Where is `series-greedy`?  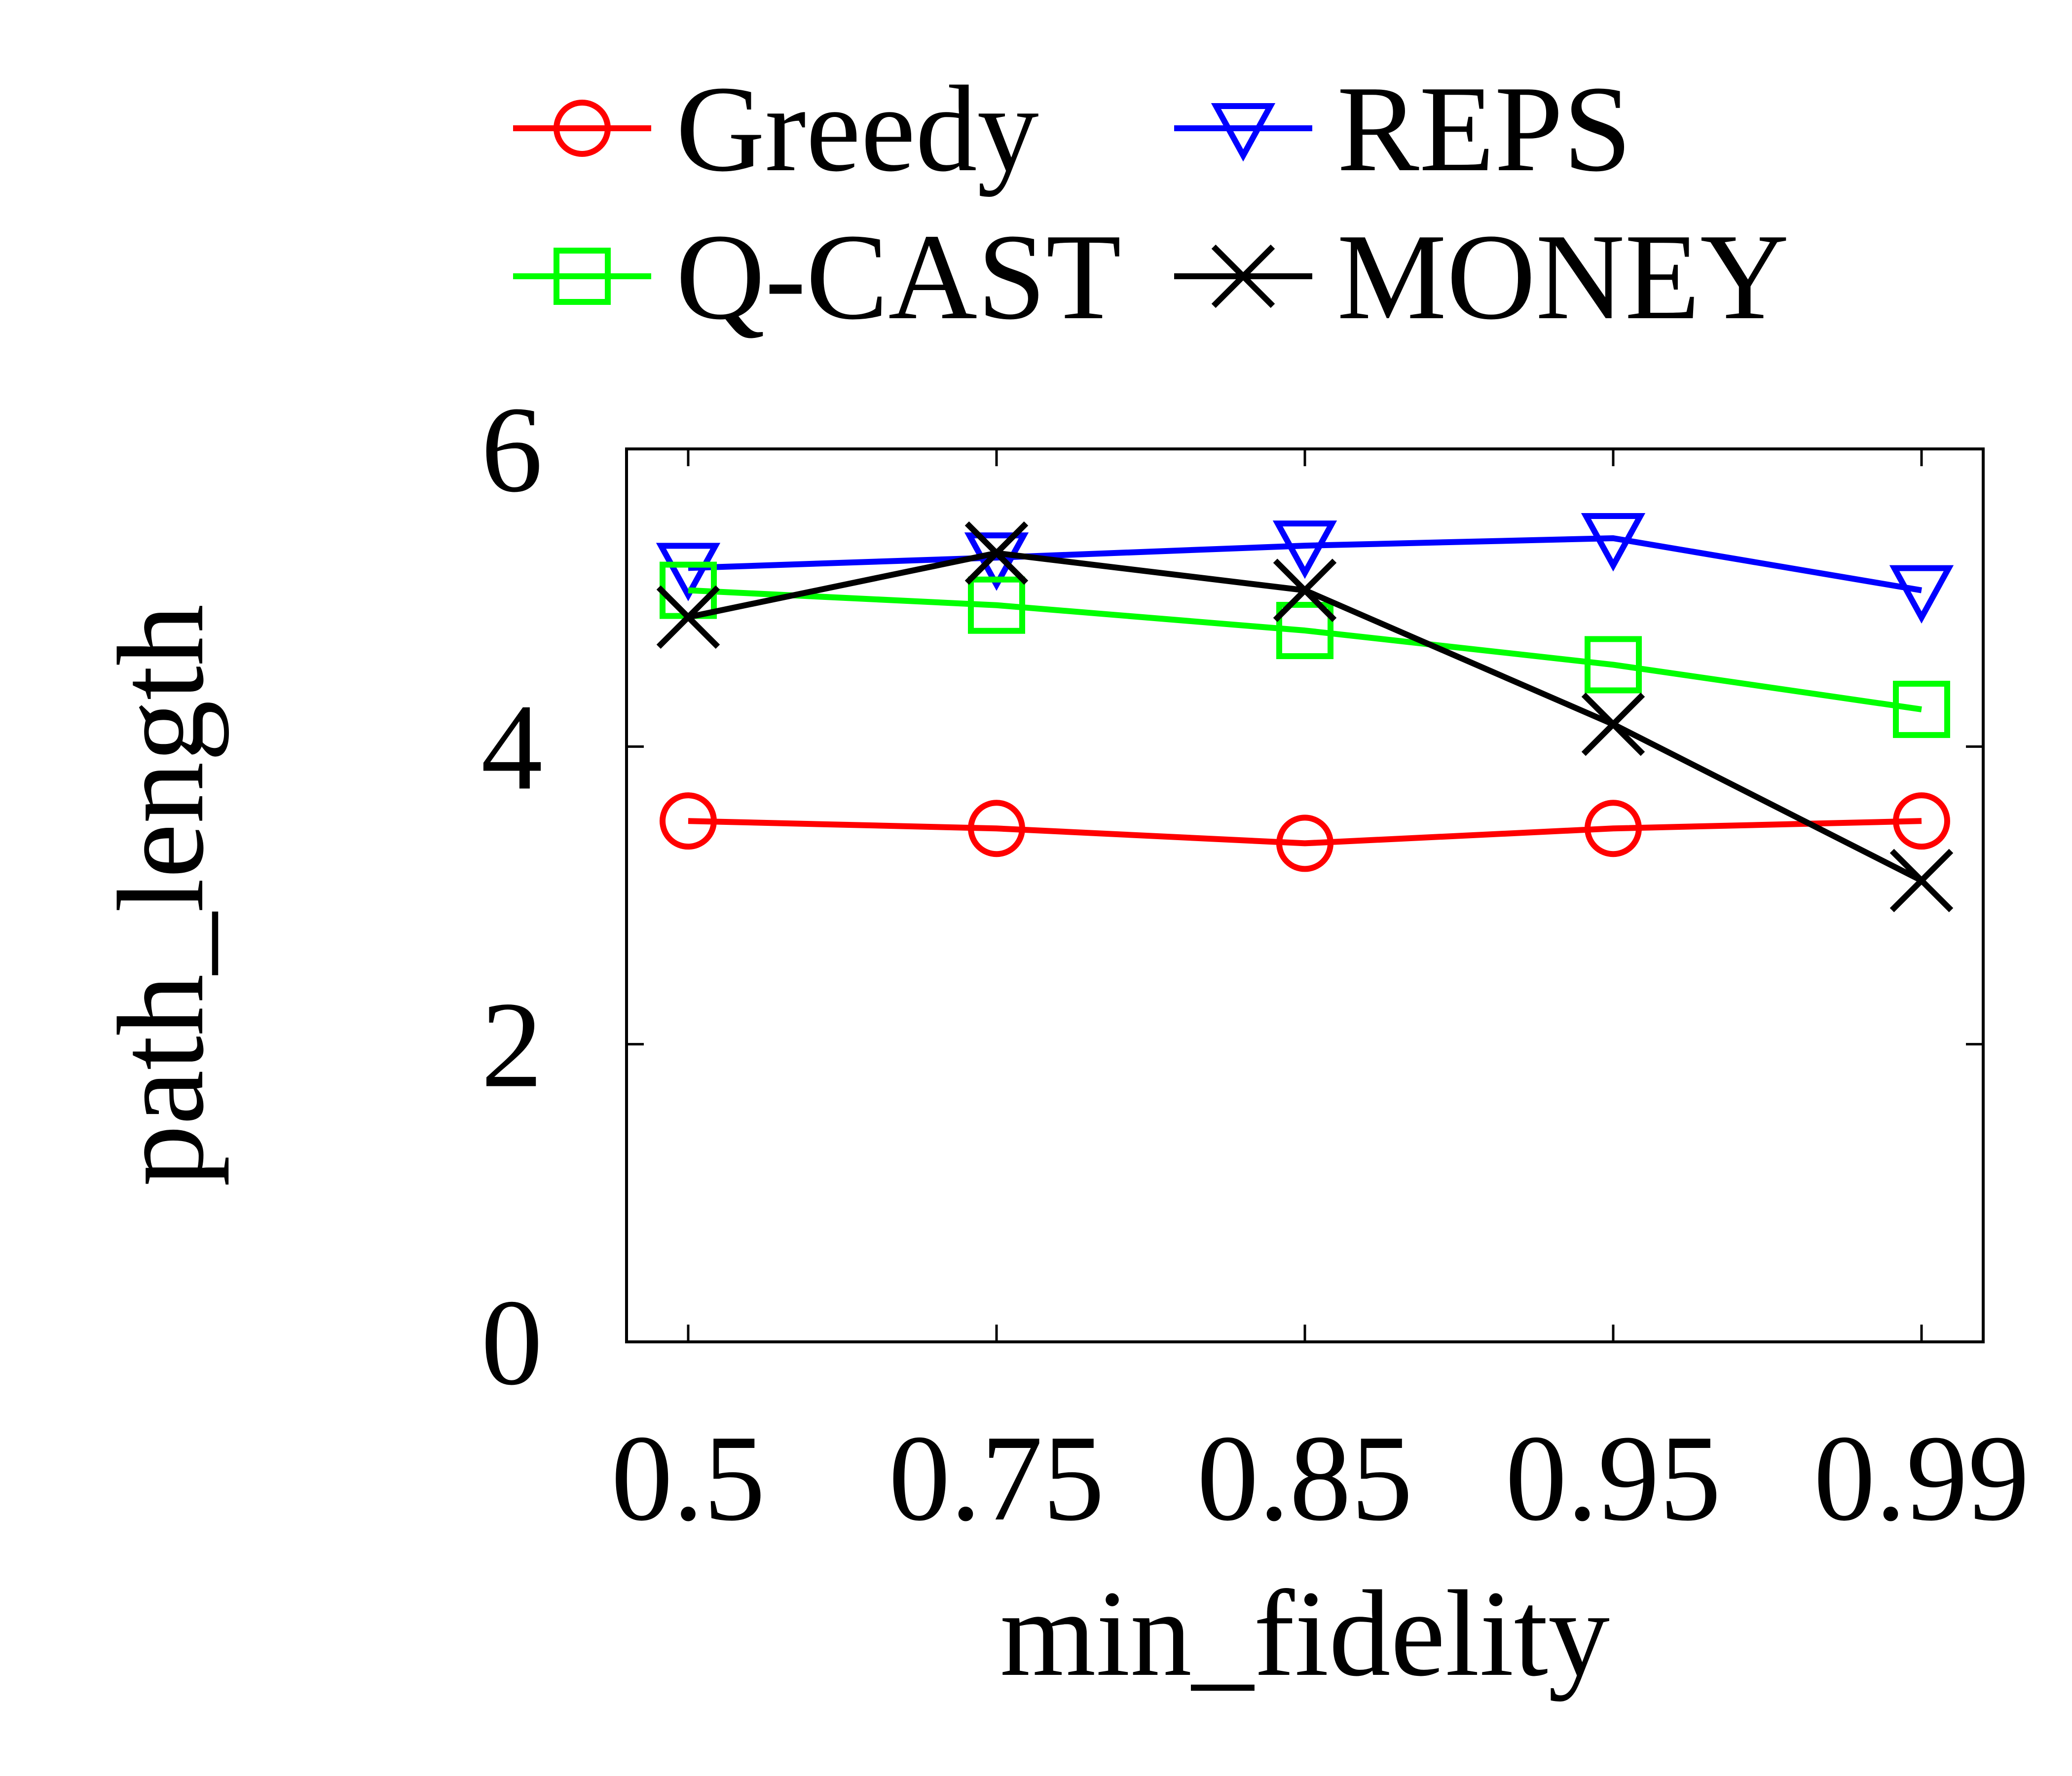 series-greedy is located at coordinates (1305, 832).